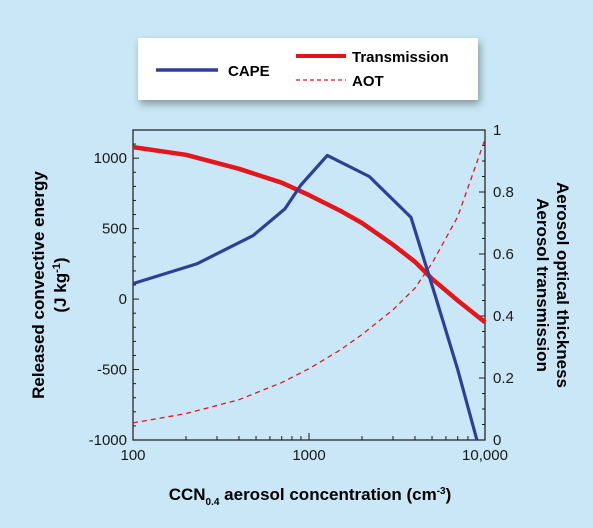  Describe the element at coordinates (497, 440) in the screenshot. I see `right-tick-label: 0` at that location.